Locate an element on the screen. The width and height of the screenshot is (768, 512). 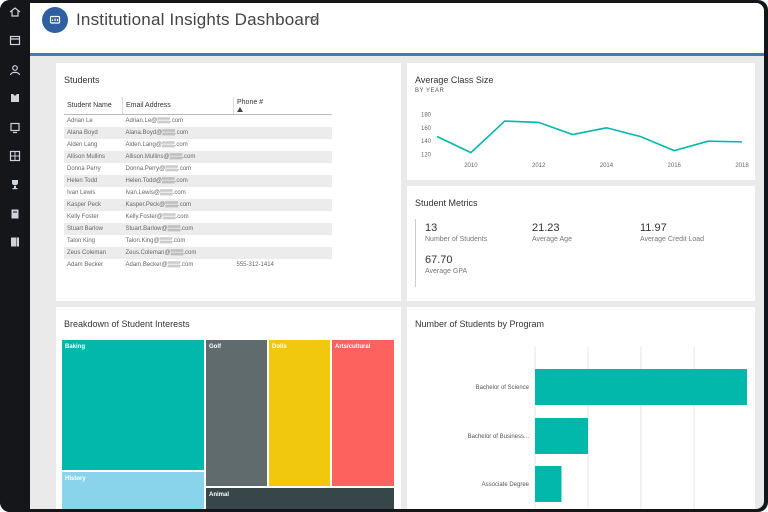
cell-email: Alana.Boyd@▒▒▒.com is located at coordinates (178, 133).